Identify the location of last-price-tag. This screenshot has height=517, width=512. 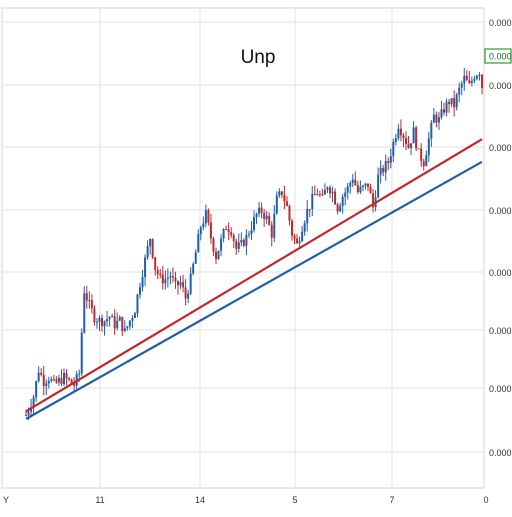
(498, 56).